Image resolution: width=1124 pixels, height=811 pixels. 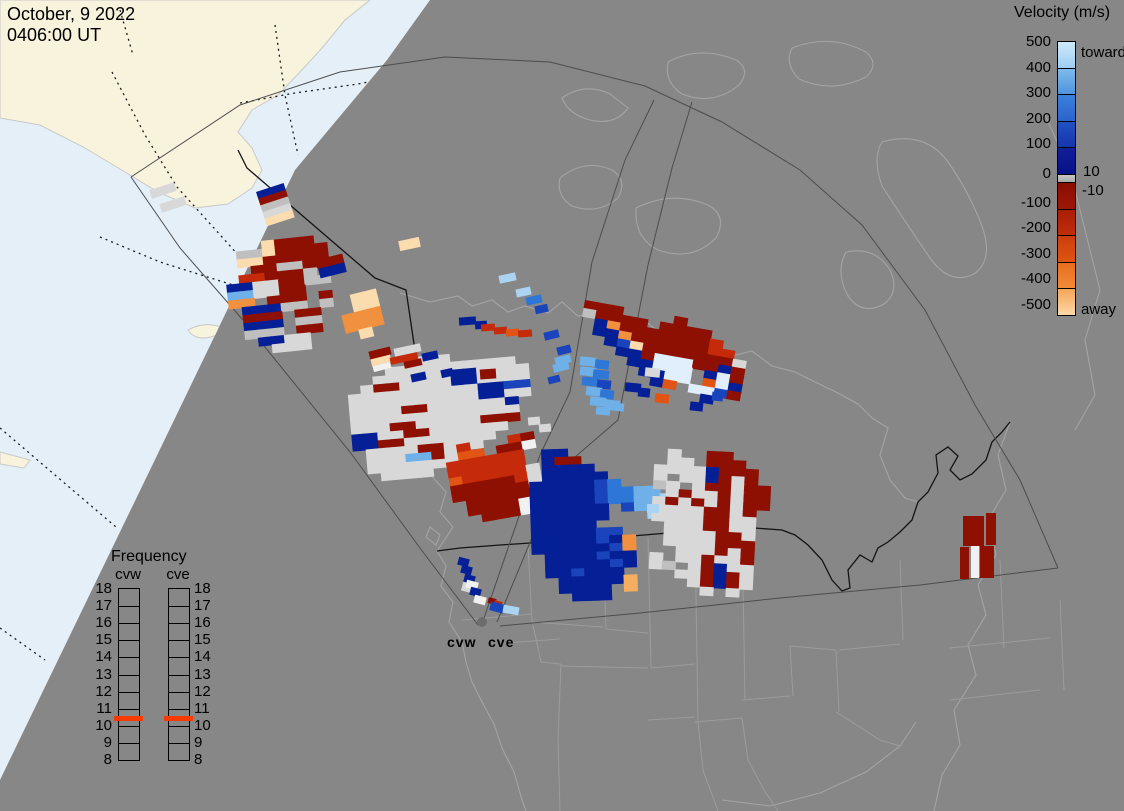 I want to click on frequency-tick-label: 9, so click(x=107, y=742).